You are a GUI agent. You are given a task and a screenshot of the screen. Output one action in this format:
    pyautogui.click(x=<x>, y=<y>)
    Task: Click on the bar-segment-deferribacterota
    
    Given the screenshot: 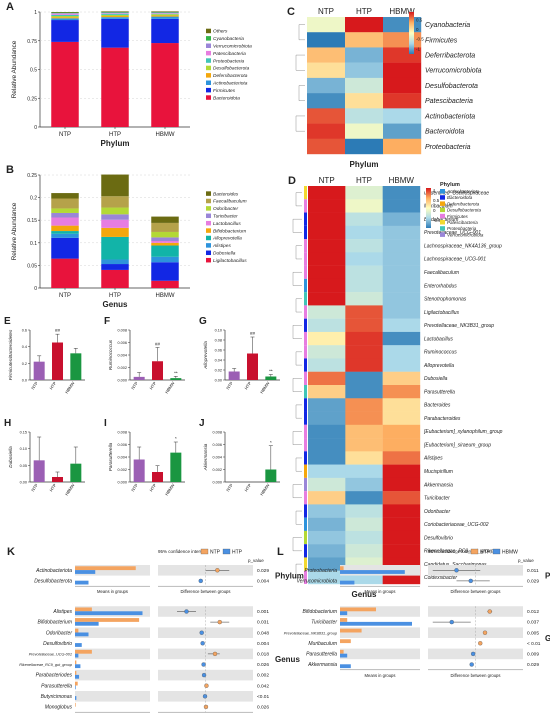 What is the action you would take?
    pyautogui.click(x=65, y=18)
    